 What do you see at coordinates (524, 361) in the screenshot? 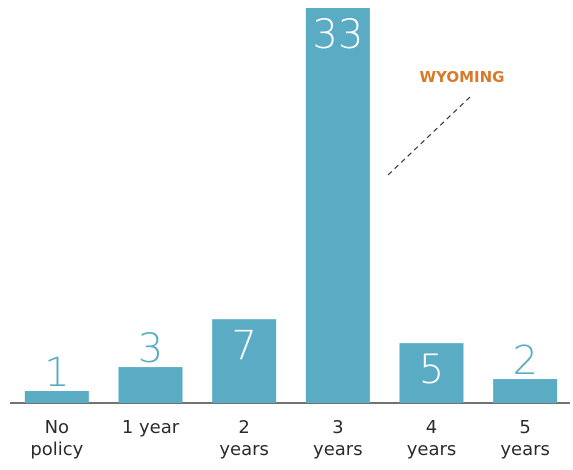
I see `value-label: 2` at bounding box center [524, 361].